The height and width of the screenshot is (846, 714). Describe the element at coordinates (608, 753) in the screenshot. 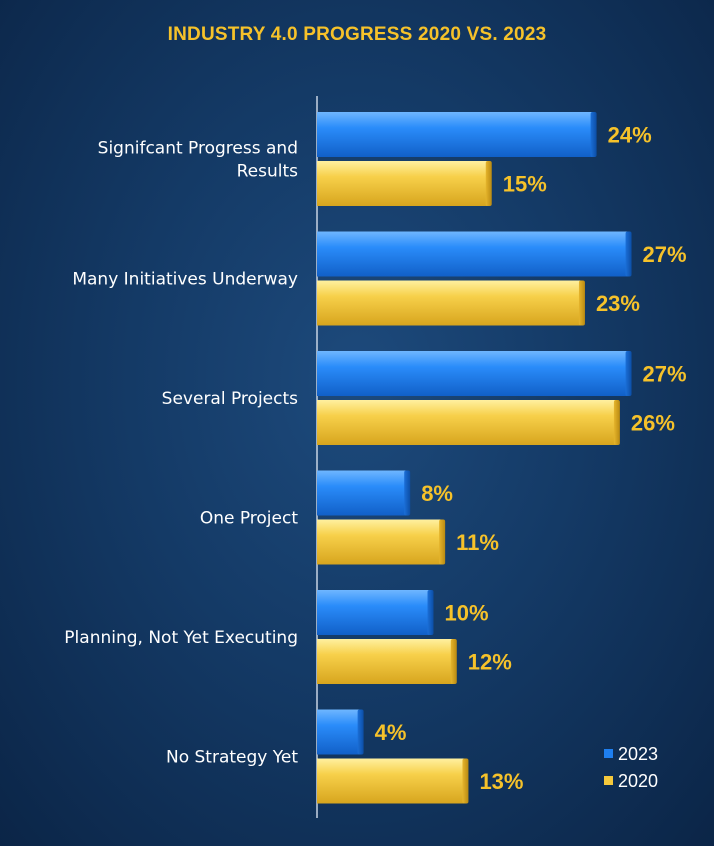

I see `legend-swatch-2023` at that location.